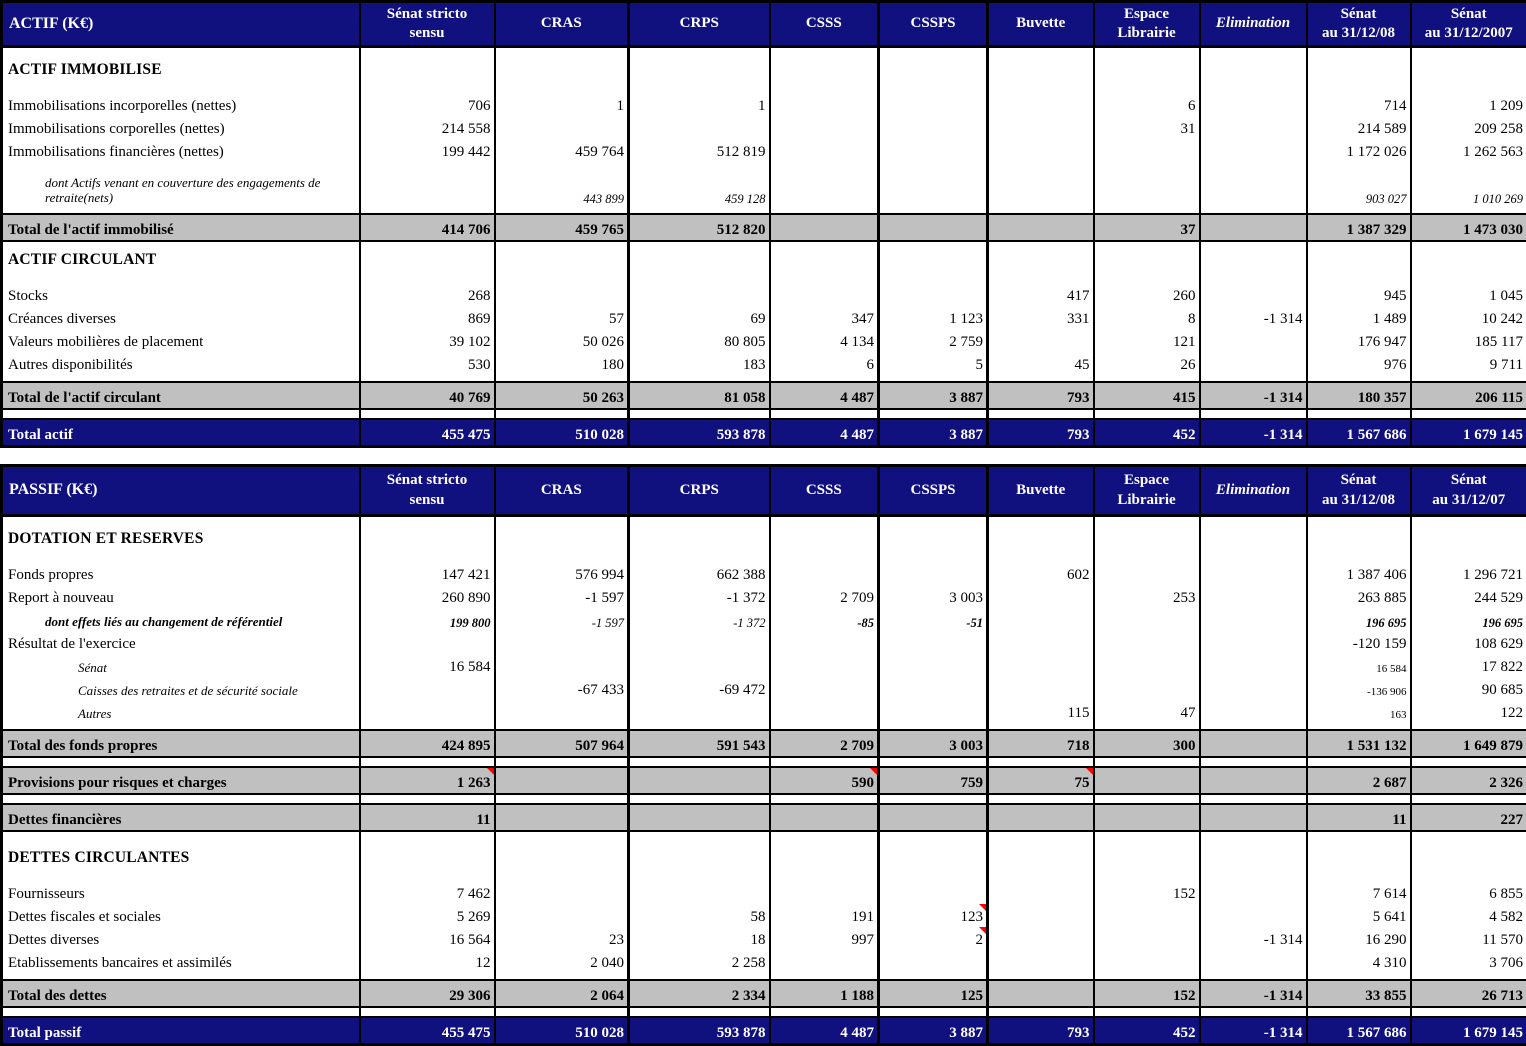 This screenshot has width=1526, height=1046. Describe the element at coordinates (427, 596) in the screenshot. I see `cell: 260 890` at that location.